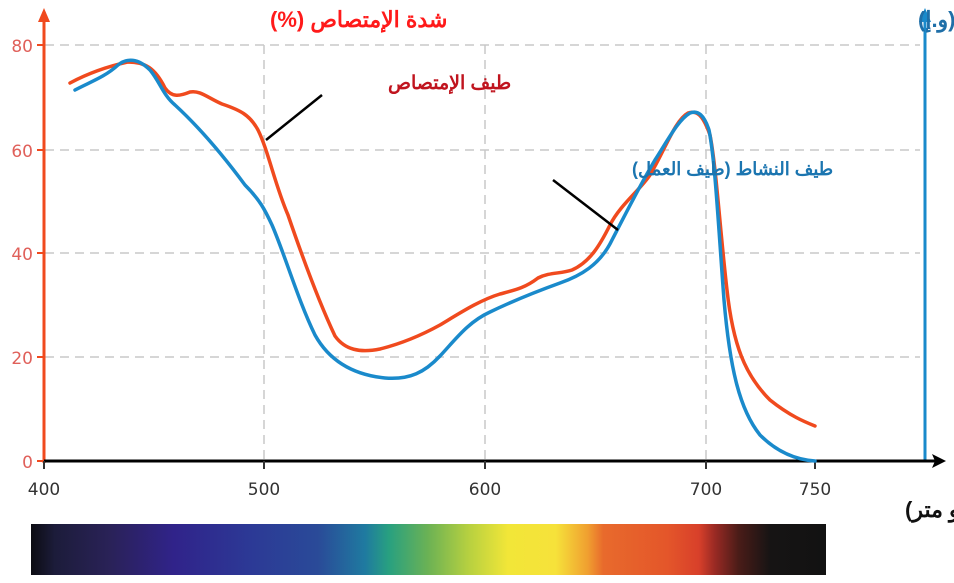 This screenshot has width=954, height=583. Describe the element at coordinates (428, 549) in the screenshot. I see `visible-light-spectrum-bar` at that location.